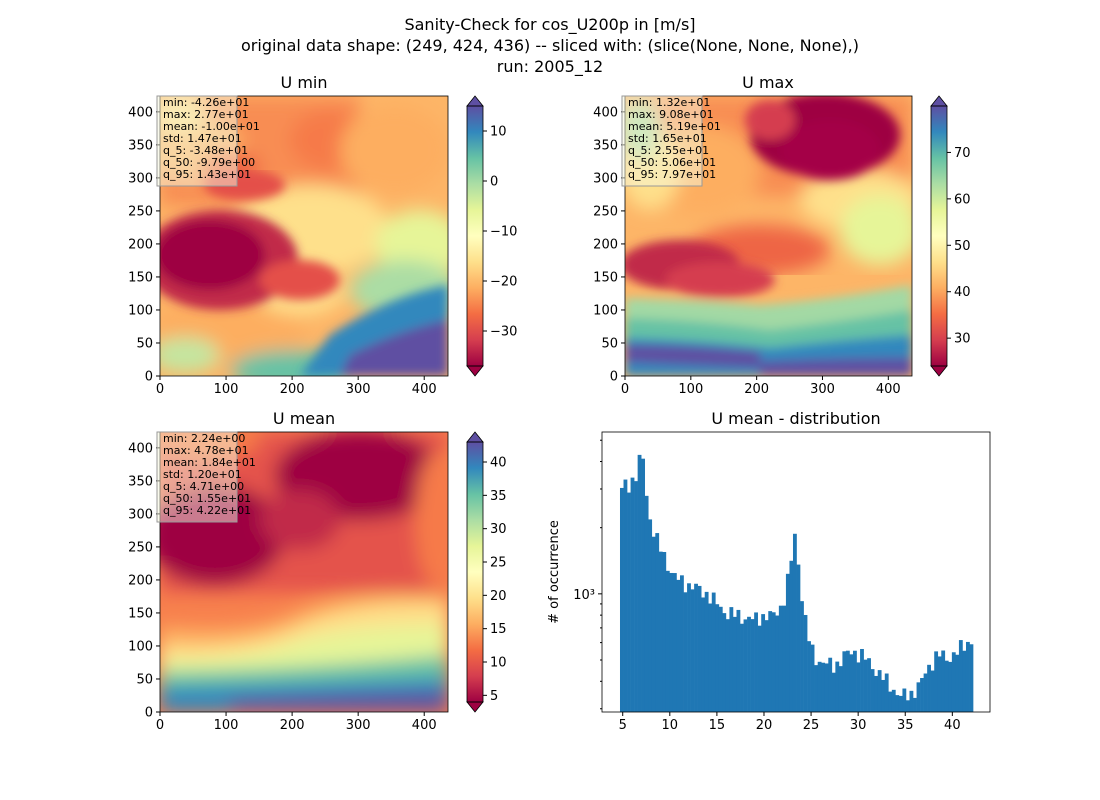  I want to click on umin-xtick-label: 0, so click(160, 389).